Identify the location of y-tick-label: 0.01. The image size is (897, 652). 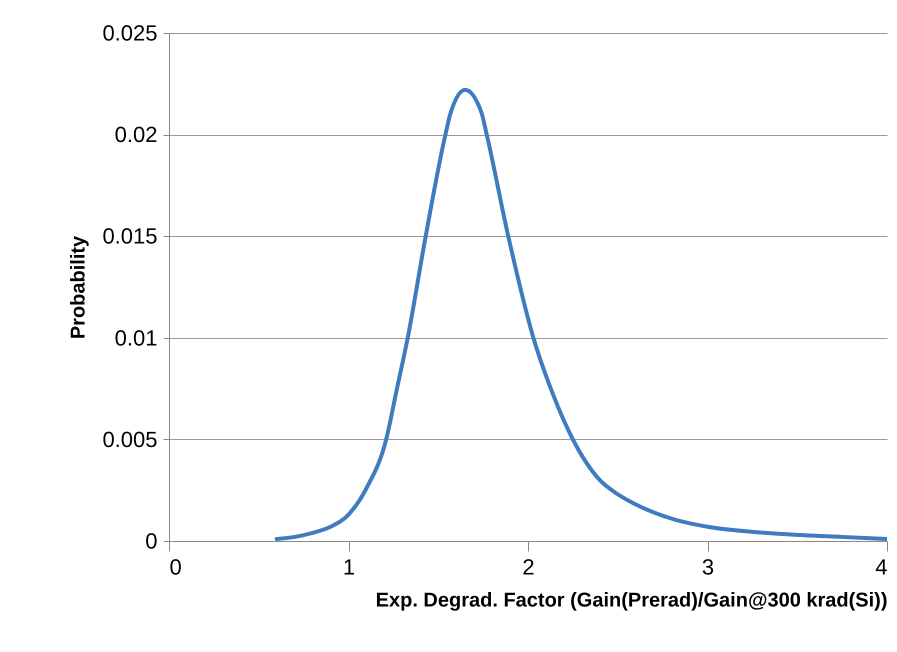
(136, 337).